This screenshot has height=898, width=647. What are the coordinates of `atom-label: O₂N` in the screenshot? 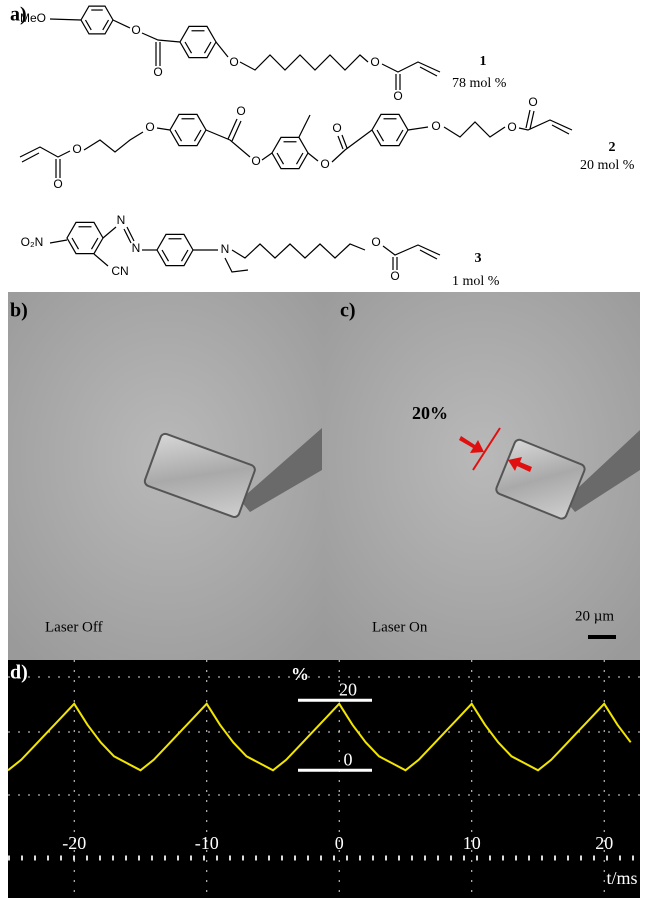 It's located at (32, 242).